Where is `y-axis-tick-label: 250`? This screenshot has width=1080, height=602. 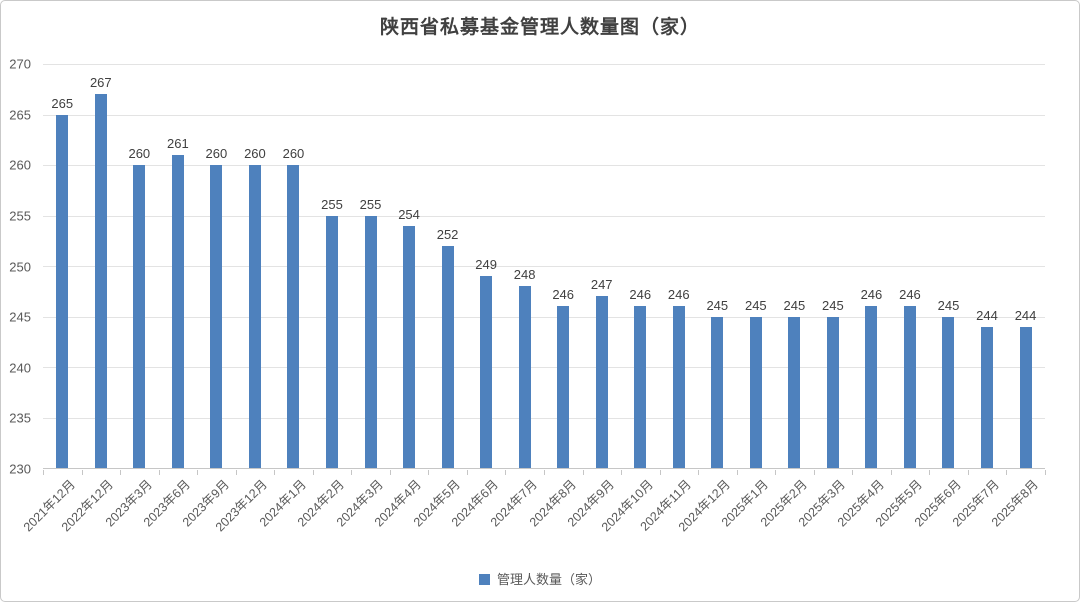 y-axis-tick-label: 250 is located at coordinates (20, 266).